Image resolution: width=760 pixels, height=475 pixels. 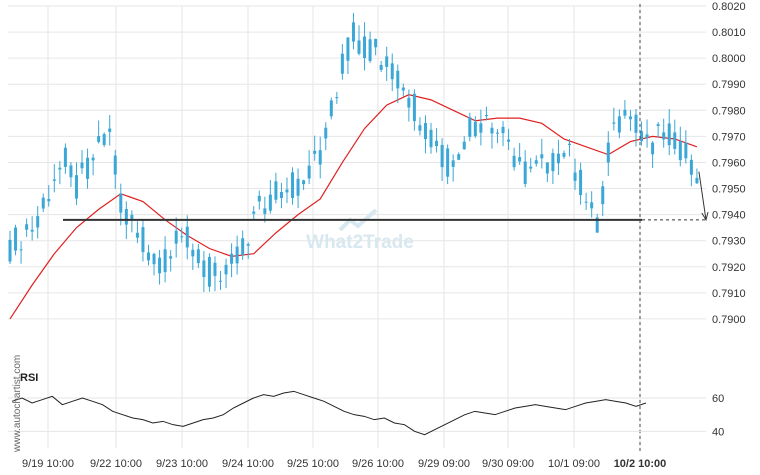 I want to click on time-tick-label: 9/22 10:00, so click(x=116, y=464).